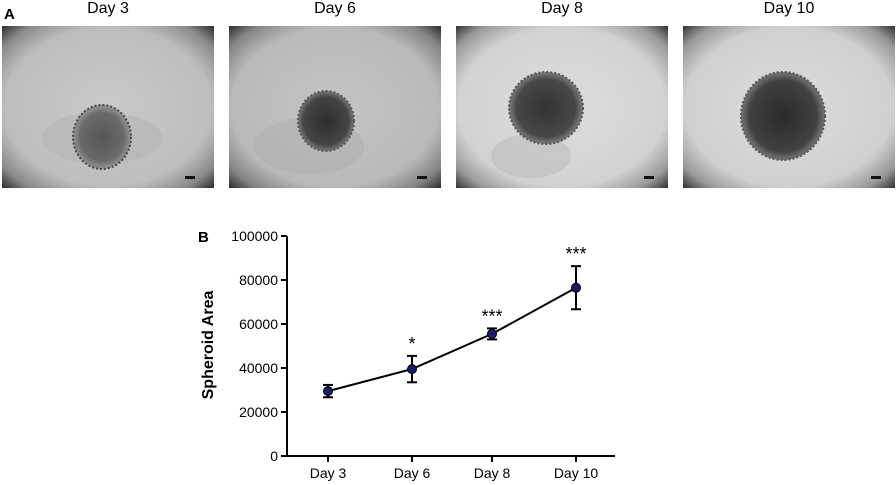 The image size is (896, 485). What do you see at coordinates (328, 473) in the screenshot?
I see `x-tick-label: Day 3` at bounding box center [328, 473].